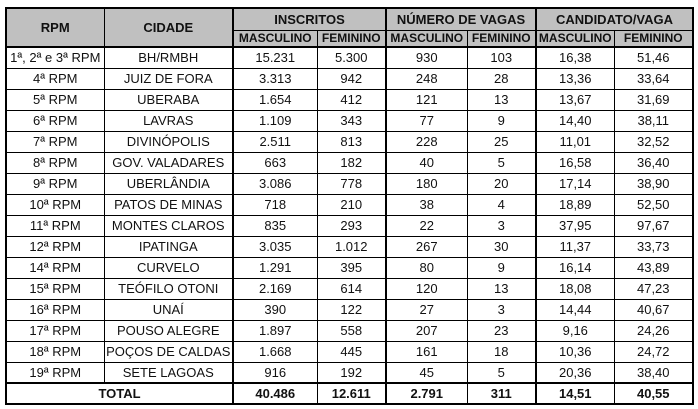 The height and width of the screenshot is (409, 698). What do you see at coordinates (426, 225) in the screenshot?
I see `cell-vagas-m: 22` at bounding box center [426, 225].